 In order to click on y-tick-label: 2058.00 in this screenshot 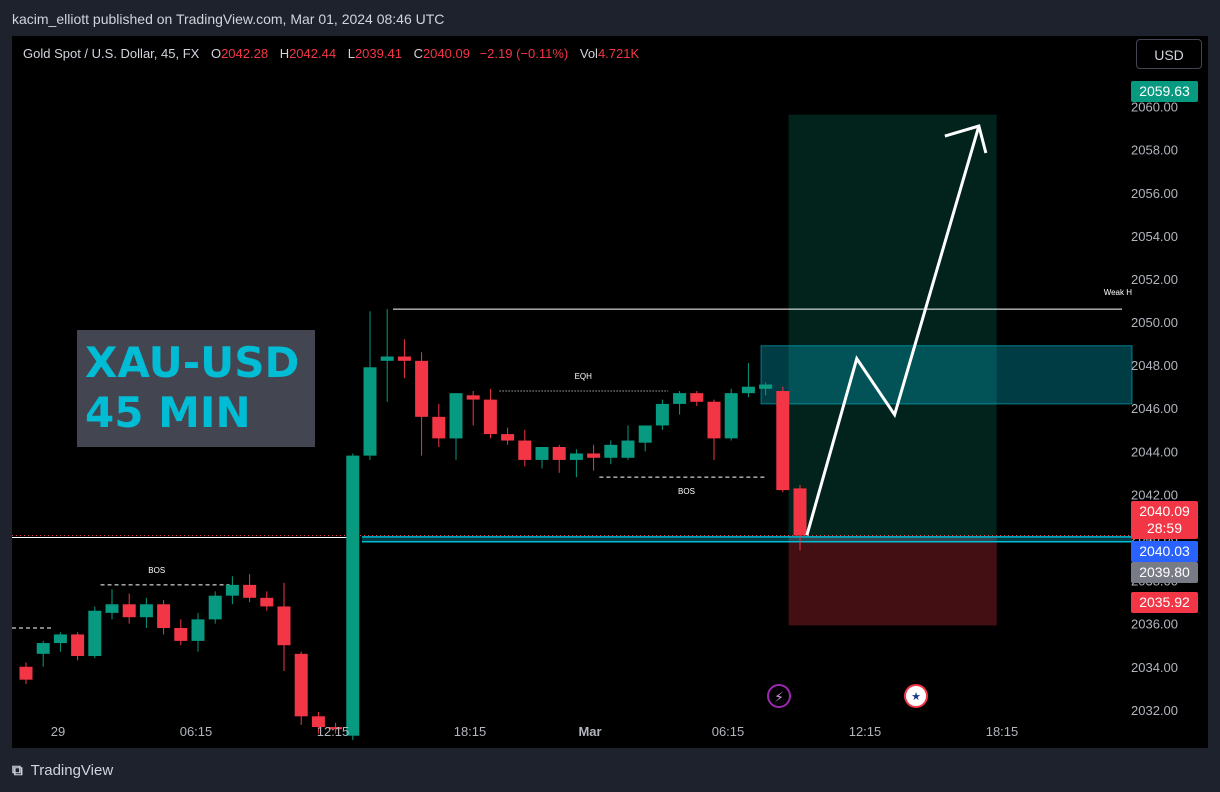, I will do `click(1154, 150)`.